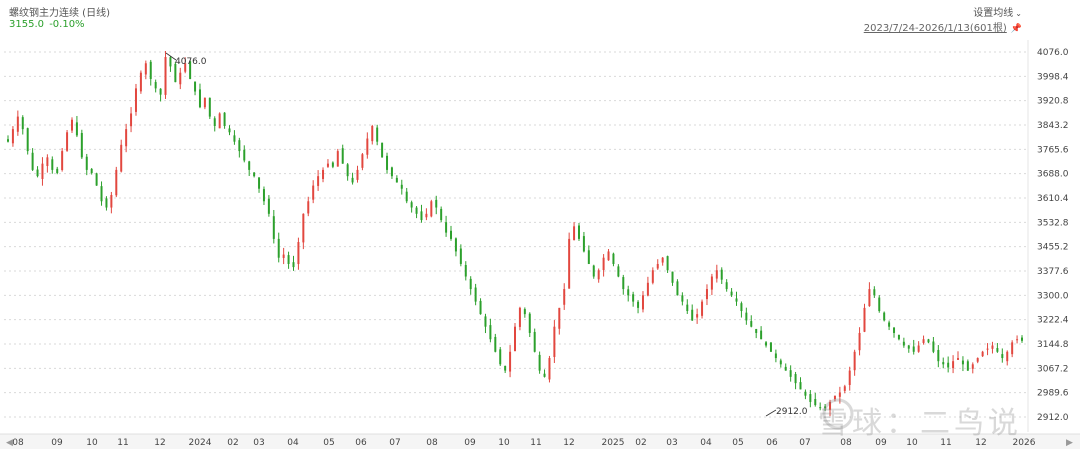 This screenshot has height=449, width=1080. Describe the element at coordinates (1053, 77) in the screenshot. I see `y-tick-label: 3998.4` at that location.